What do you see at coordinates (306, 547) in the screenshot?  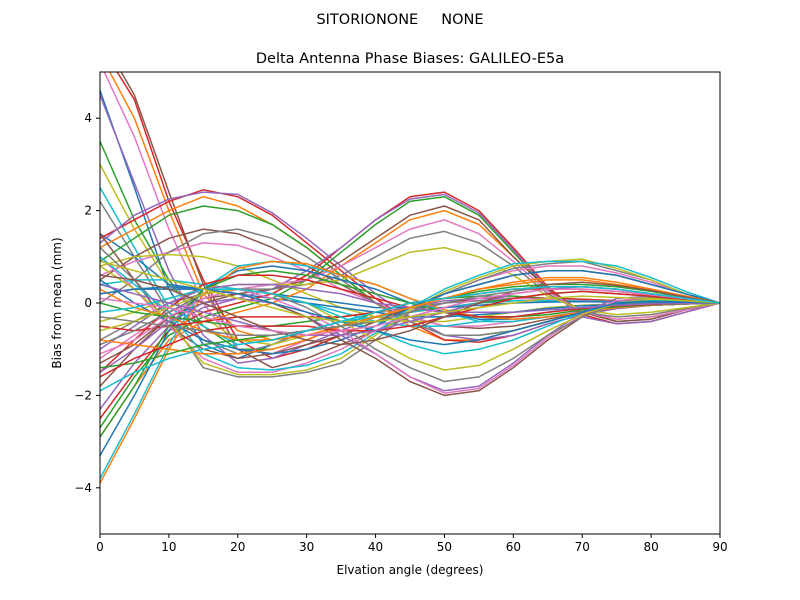 I see `x-tick-label: 30` at bounding box center [306, 547].